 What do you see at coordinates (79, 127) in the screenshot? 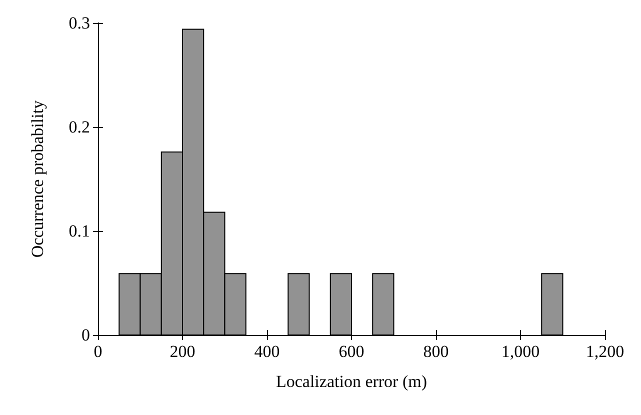
I see `y-tick-label: 0.2` at bounding box center [79, 127].